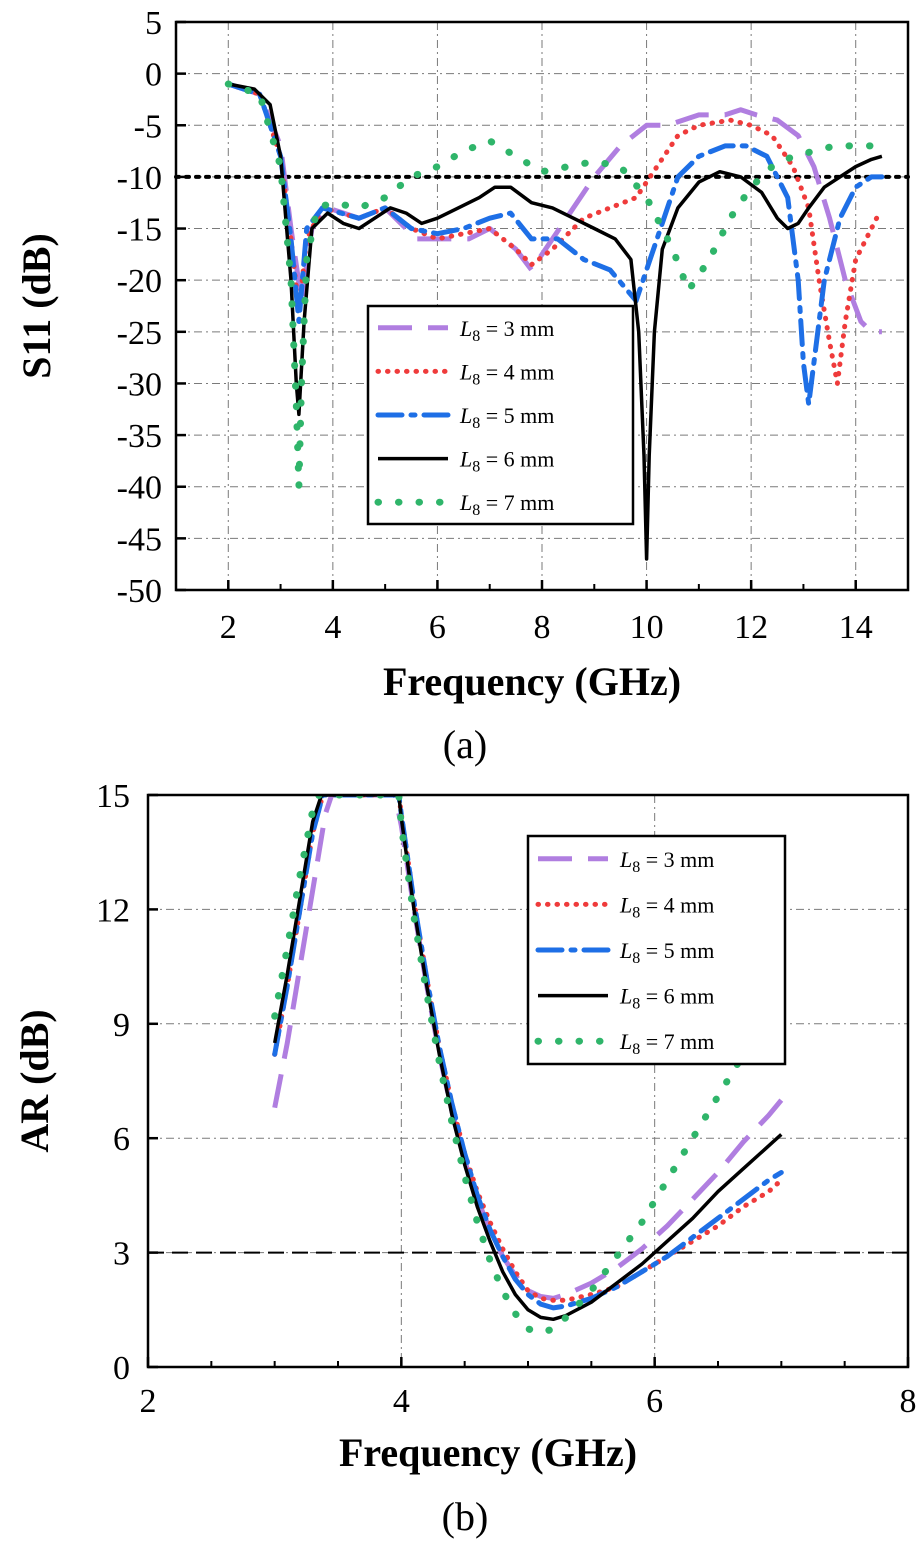 Image resolution: width=921 pixels, height=1541 pixels. I want to click on chart-b-x-tick-label-1: 4, so click(401, 1401).